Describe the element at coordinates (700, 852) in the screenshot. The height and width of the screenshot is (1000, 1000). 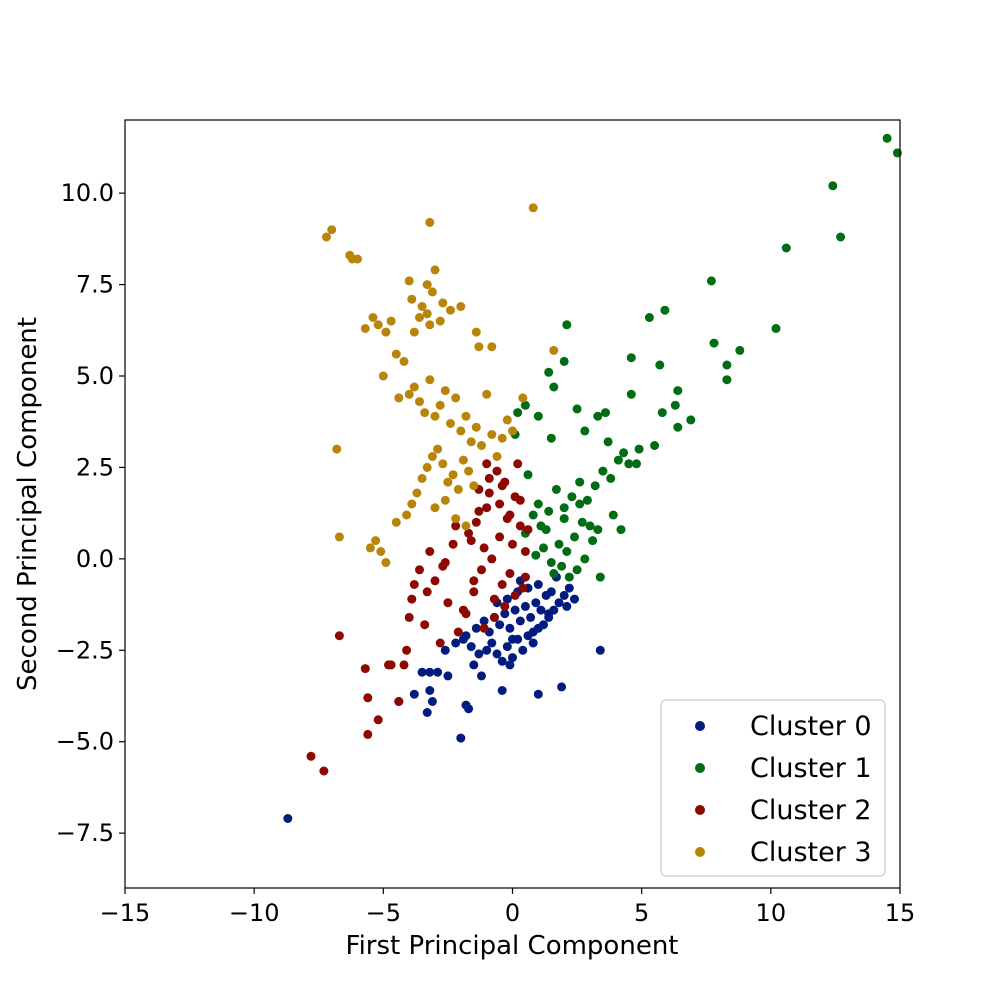
I see `legend-marker` at that location.